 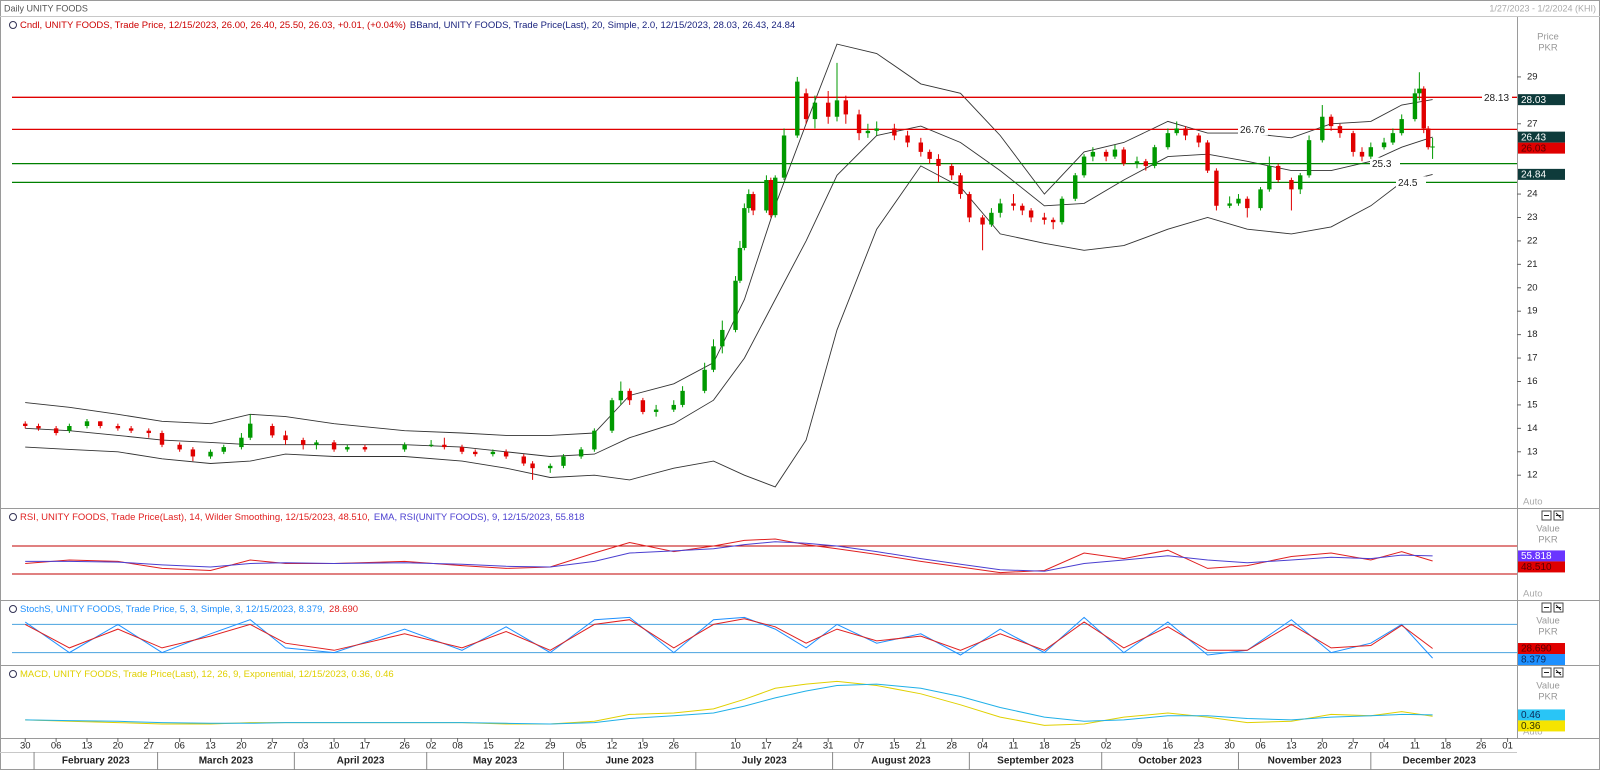 What do you see at coordinates (1532, 451) in the screenshot?
I see `y-tick-label: 13` at bounding box center [1532, 451].